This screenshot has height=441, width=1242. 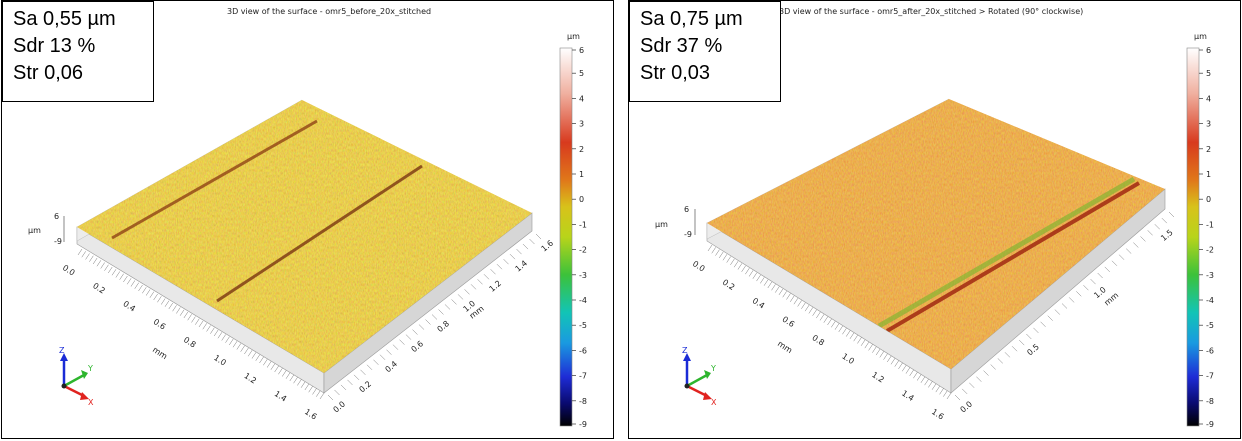 I want to click on sdr-value: Sdr 37 %, so click(x=681, y=46).